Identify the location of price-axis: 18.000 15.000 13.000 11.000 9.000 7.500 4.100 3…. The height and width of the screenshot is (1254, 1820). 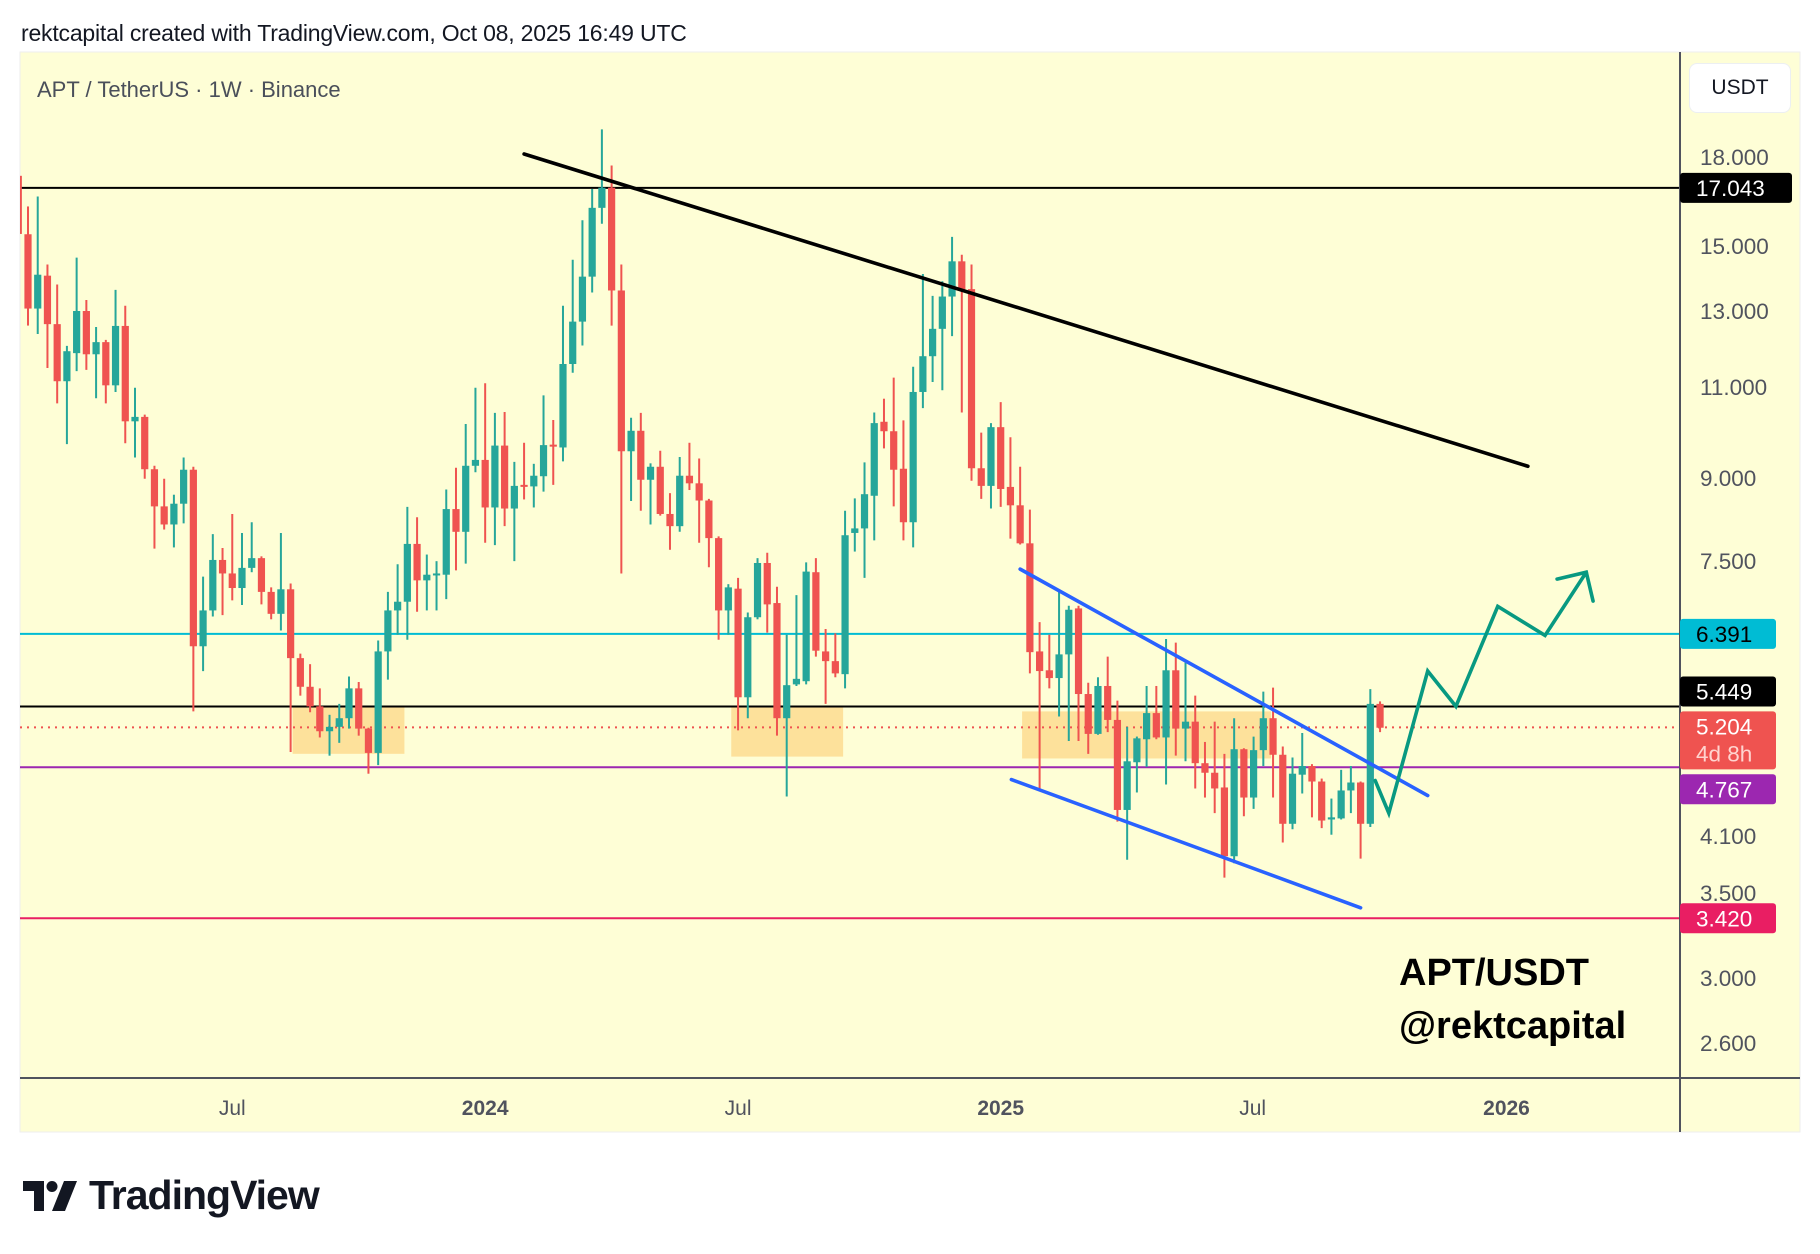
(1734, 600).